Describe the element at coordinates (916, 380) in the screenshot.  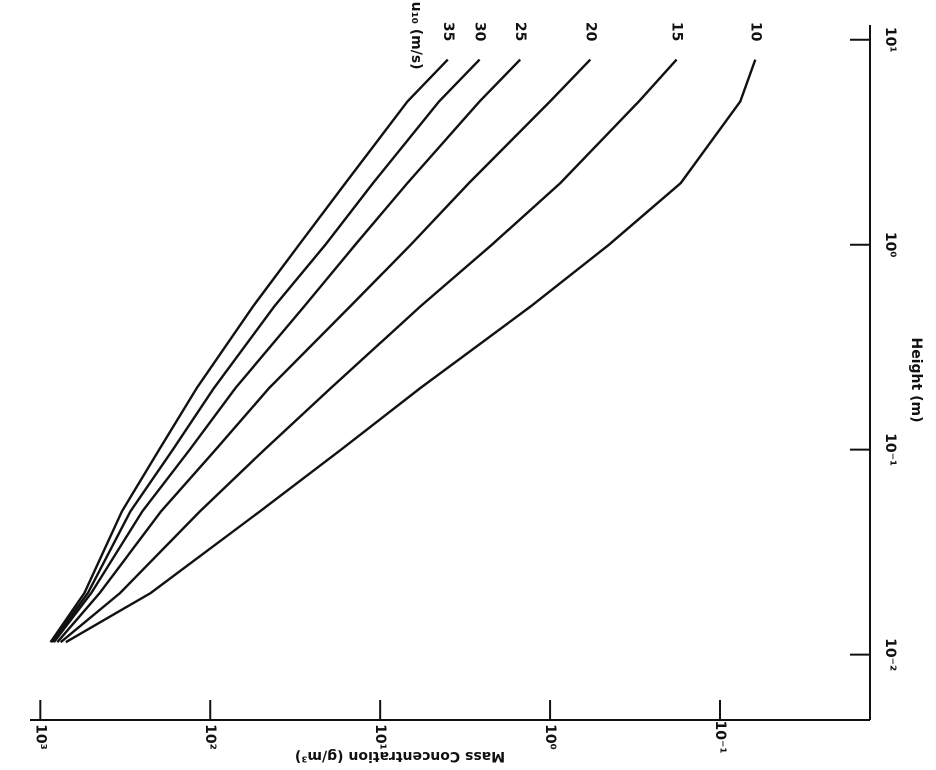
I see `x-axis-title: Height (m)` at that location.